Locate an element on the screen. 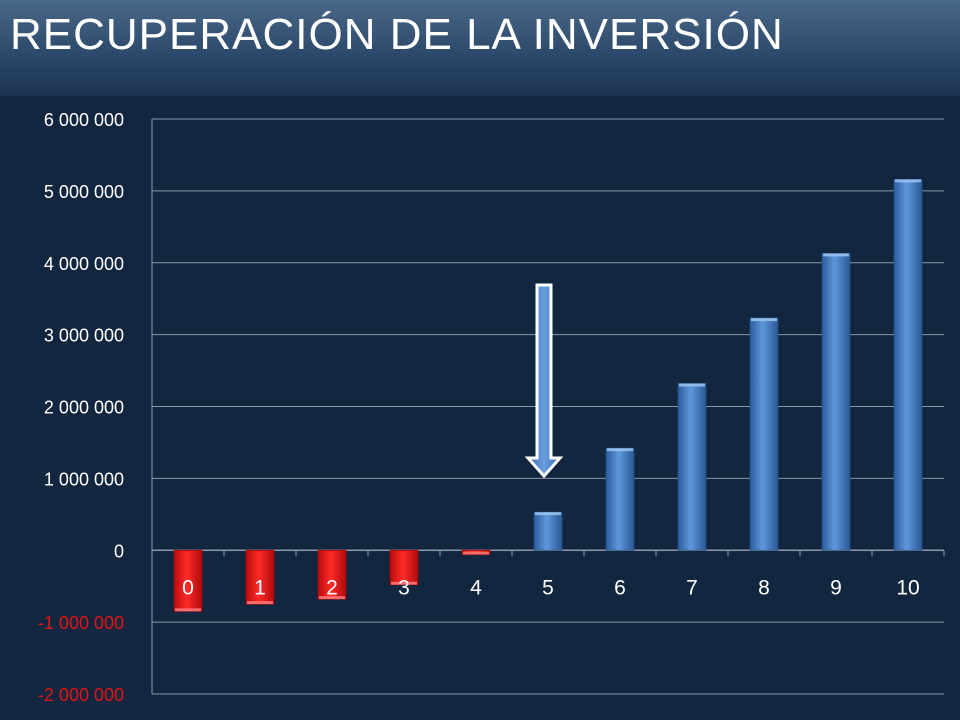  y-tick-label: 6 000 000 is located at coordinates (84, 120).